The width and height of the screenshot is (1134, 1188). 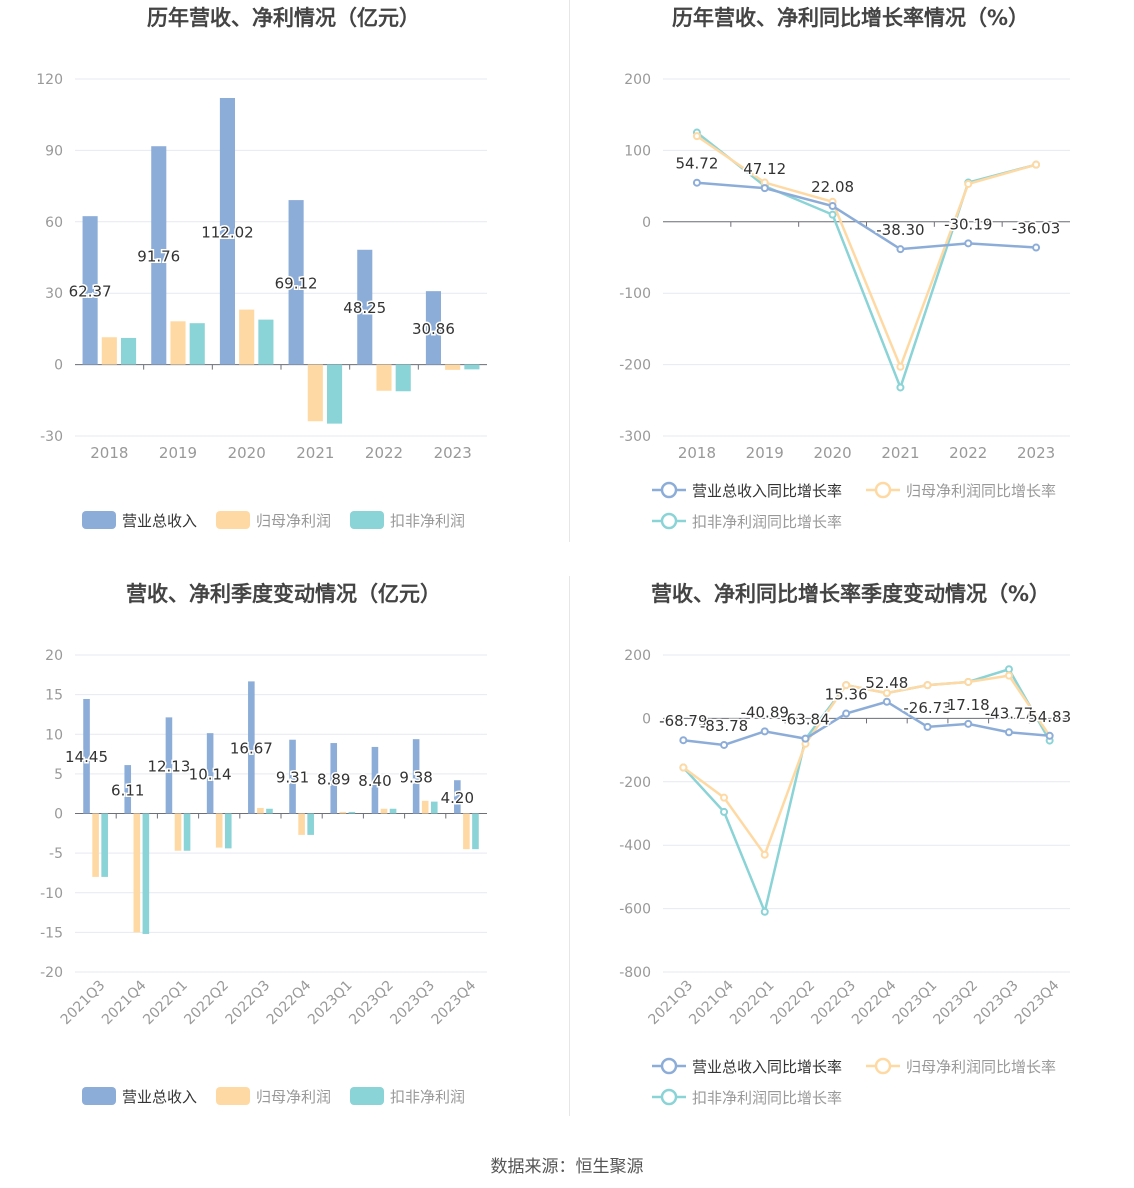 I want to click on legend-label: 扣非净利润同比增长率, so click(x=767, y=522).